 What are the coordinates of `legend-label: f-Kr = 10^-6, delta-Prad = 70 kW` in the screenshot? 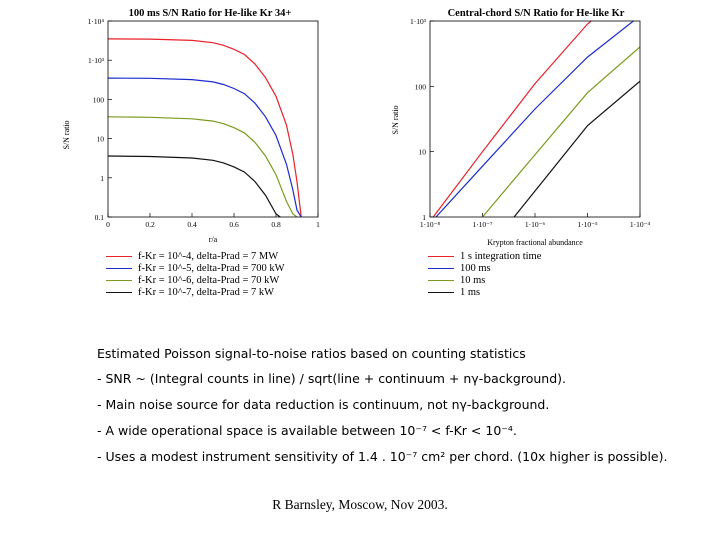 It's located at (209, 280).